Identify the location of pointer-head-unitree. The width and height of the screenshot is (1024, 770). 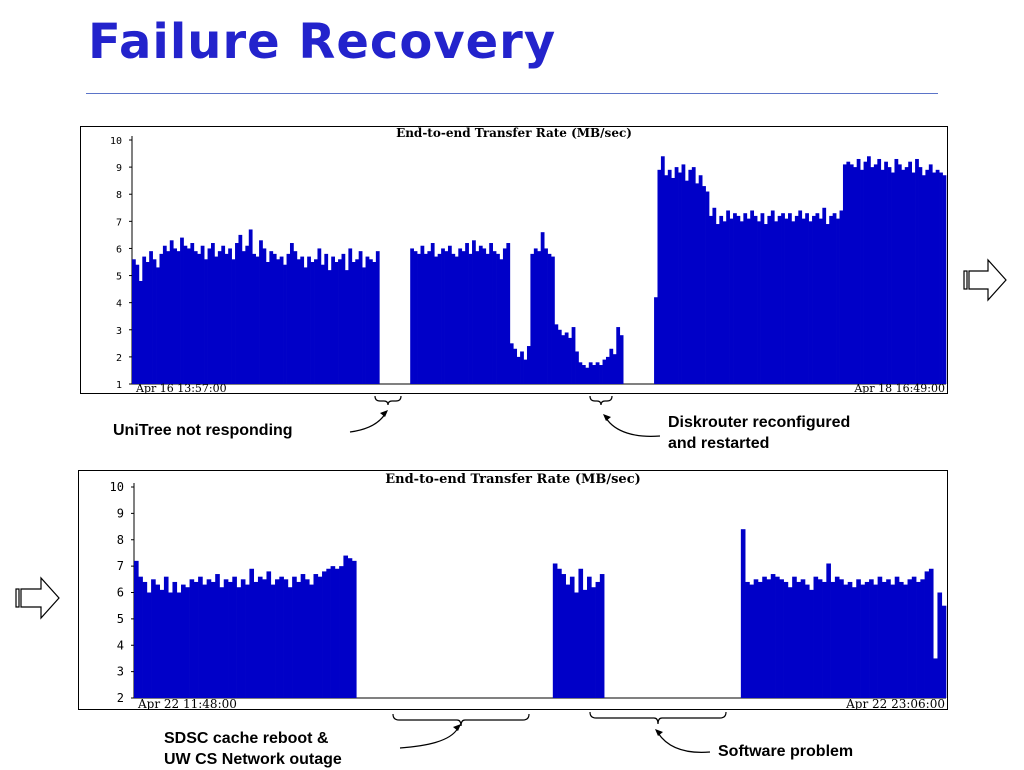
(384, 413).